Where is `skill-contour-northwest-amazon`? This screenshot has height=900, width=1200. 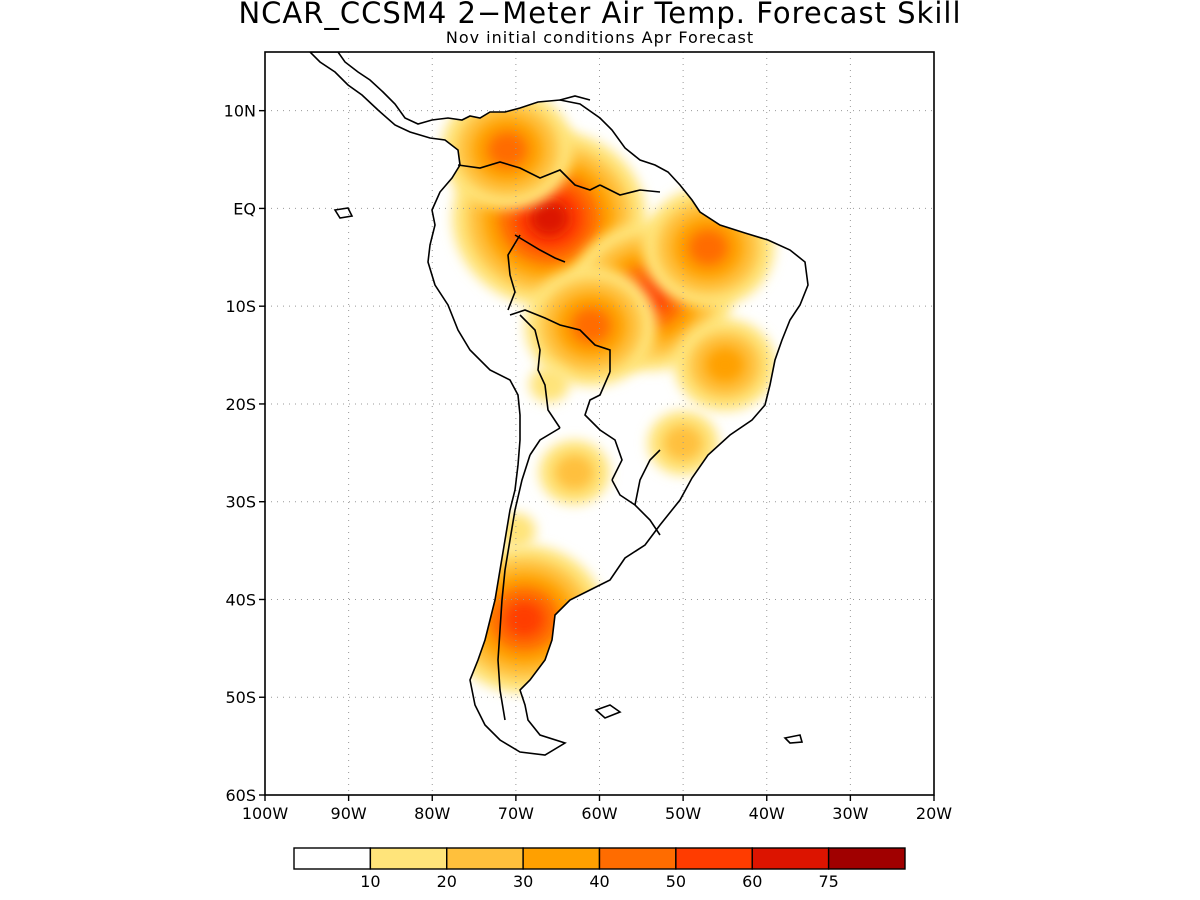
skill-contour-northwest-amazon is located at coordinates (549, 218).